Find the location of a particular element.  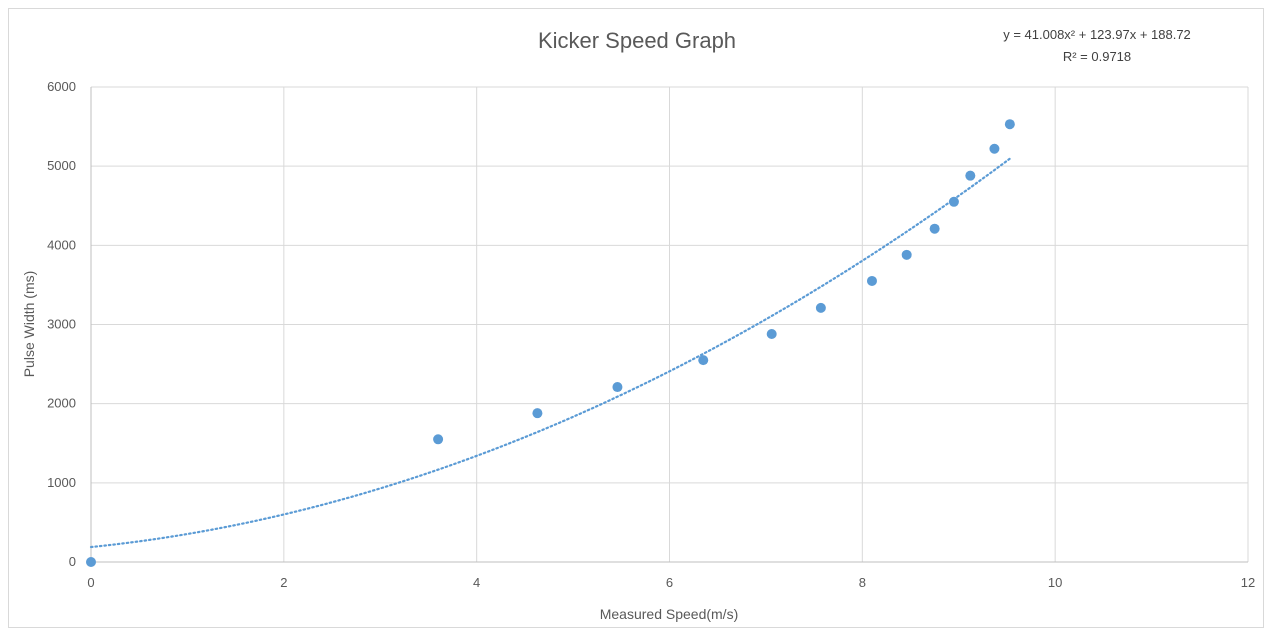

y-tick-label: 4000 is located at coordinates (61, 244).